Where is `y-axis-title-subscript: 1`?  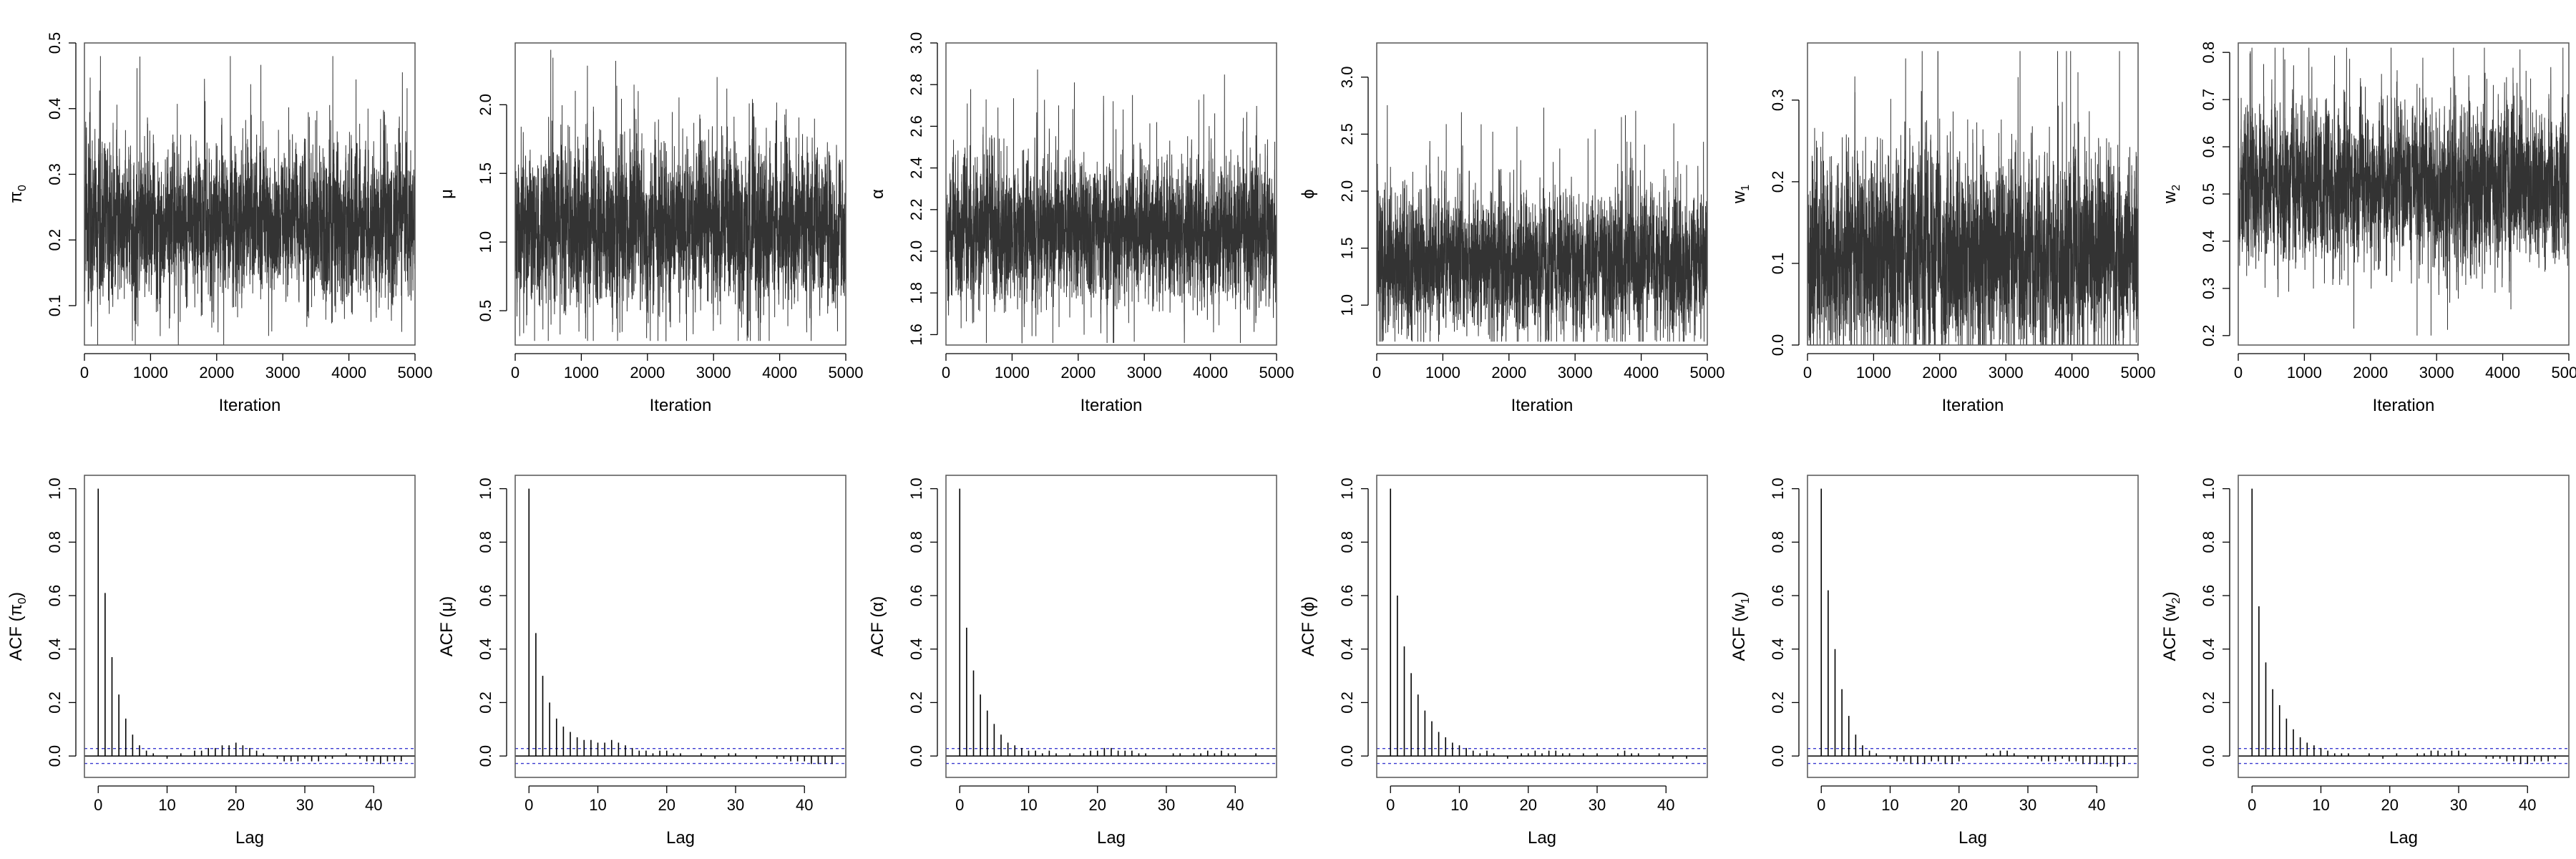
y-axis-title-subscript: 1 is located at coordinates (1746, 188).